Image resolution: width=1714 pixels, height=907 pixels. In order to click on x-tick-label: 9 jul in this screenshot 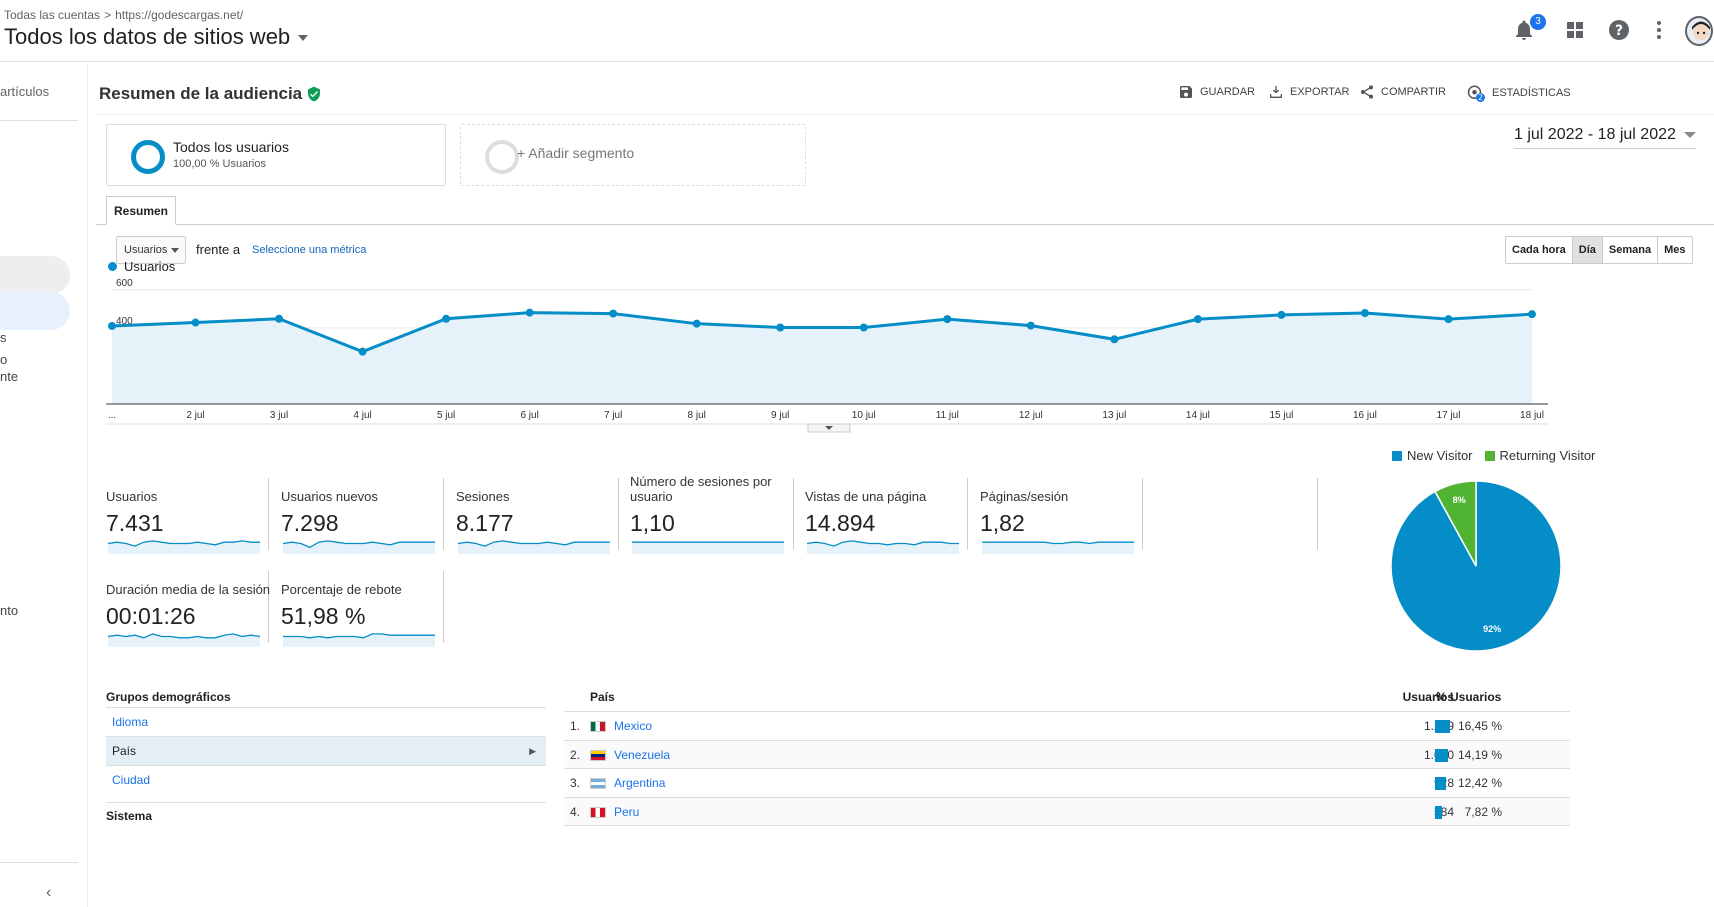, I will do `click(780, 415)`.